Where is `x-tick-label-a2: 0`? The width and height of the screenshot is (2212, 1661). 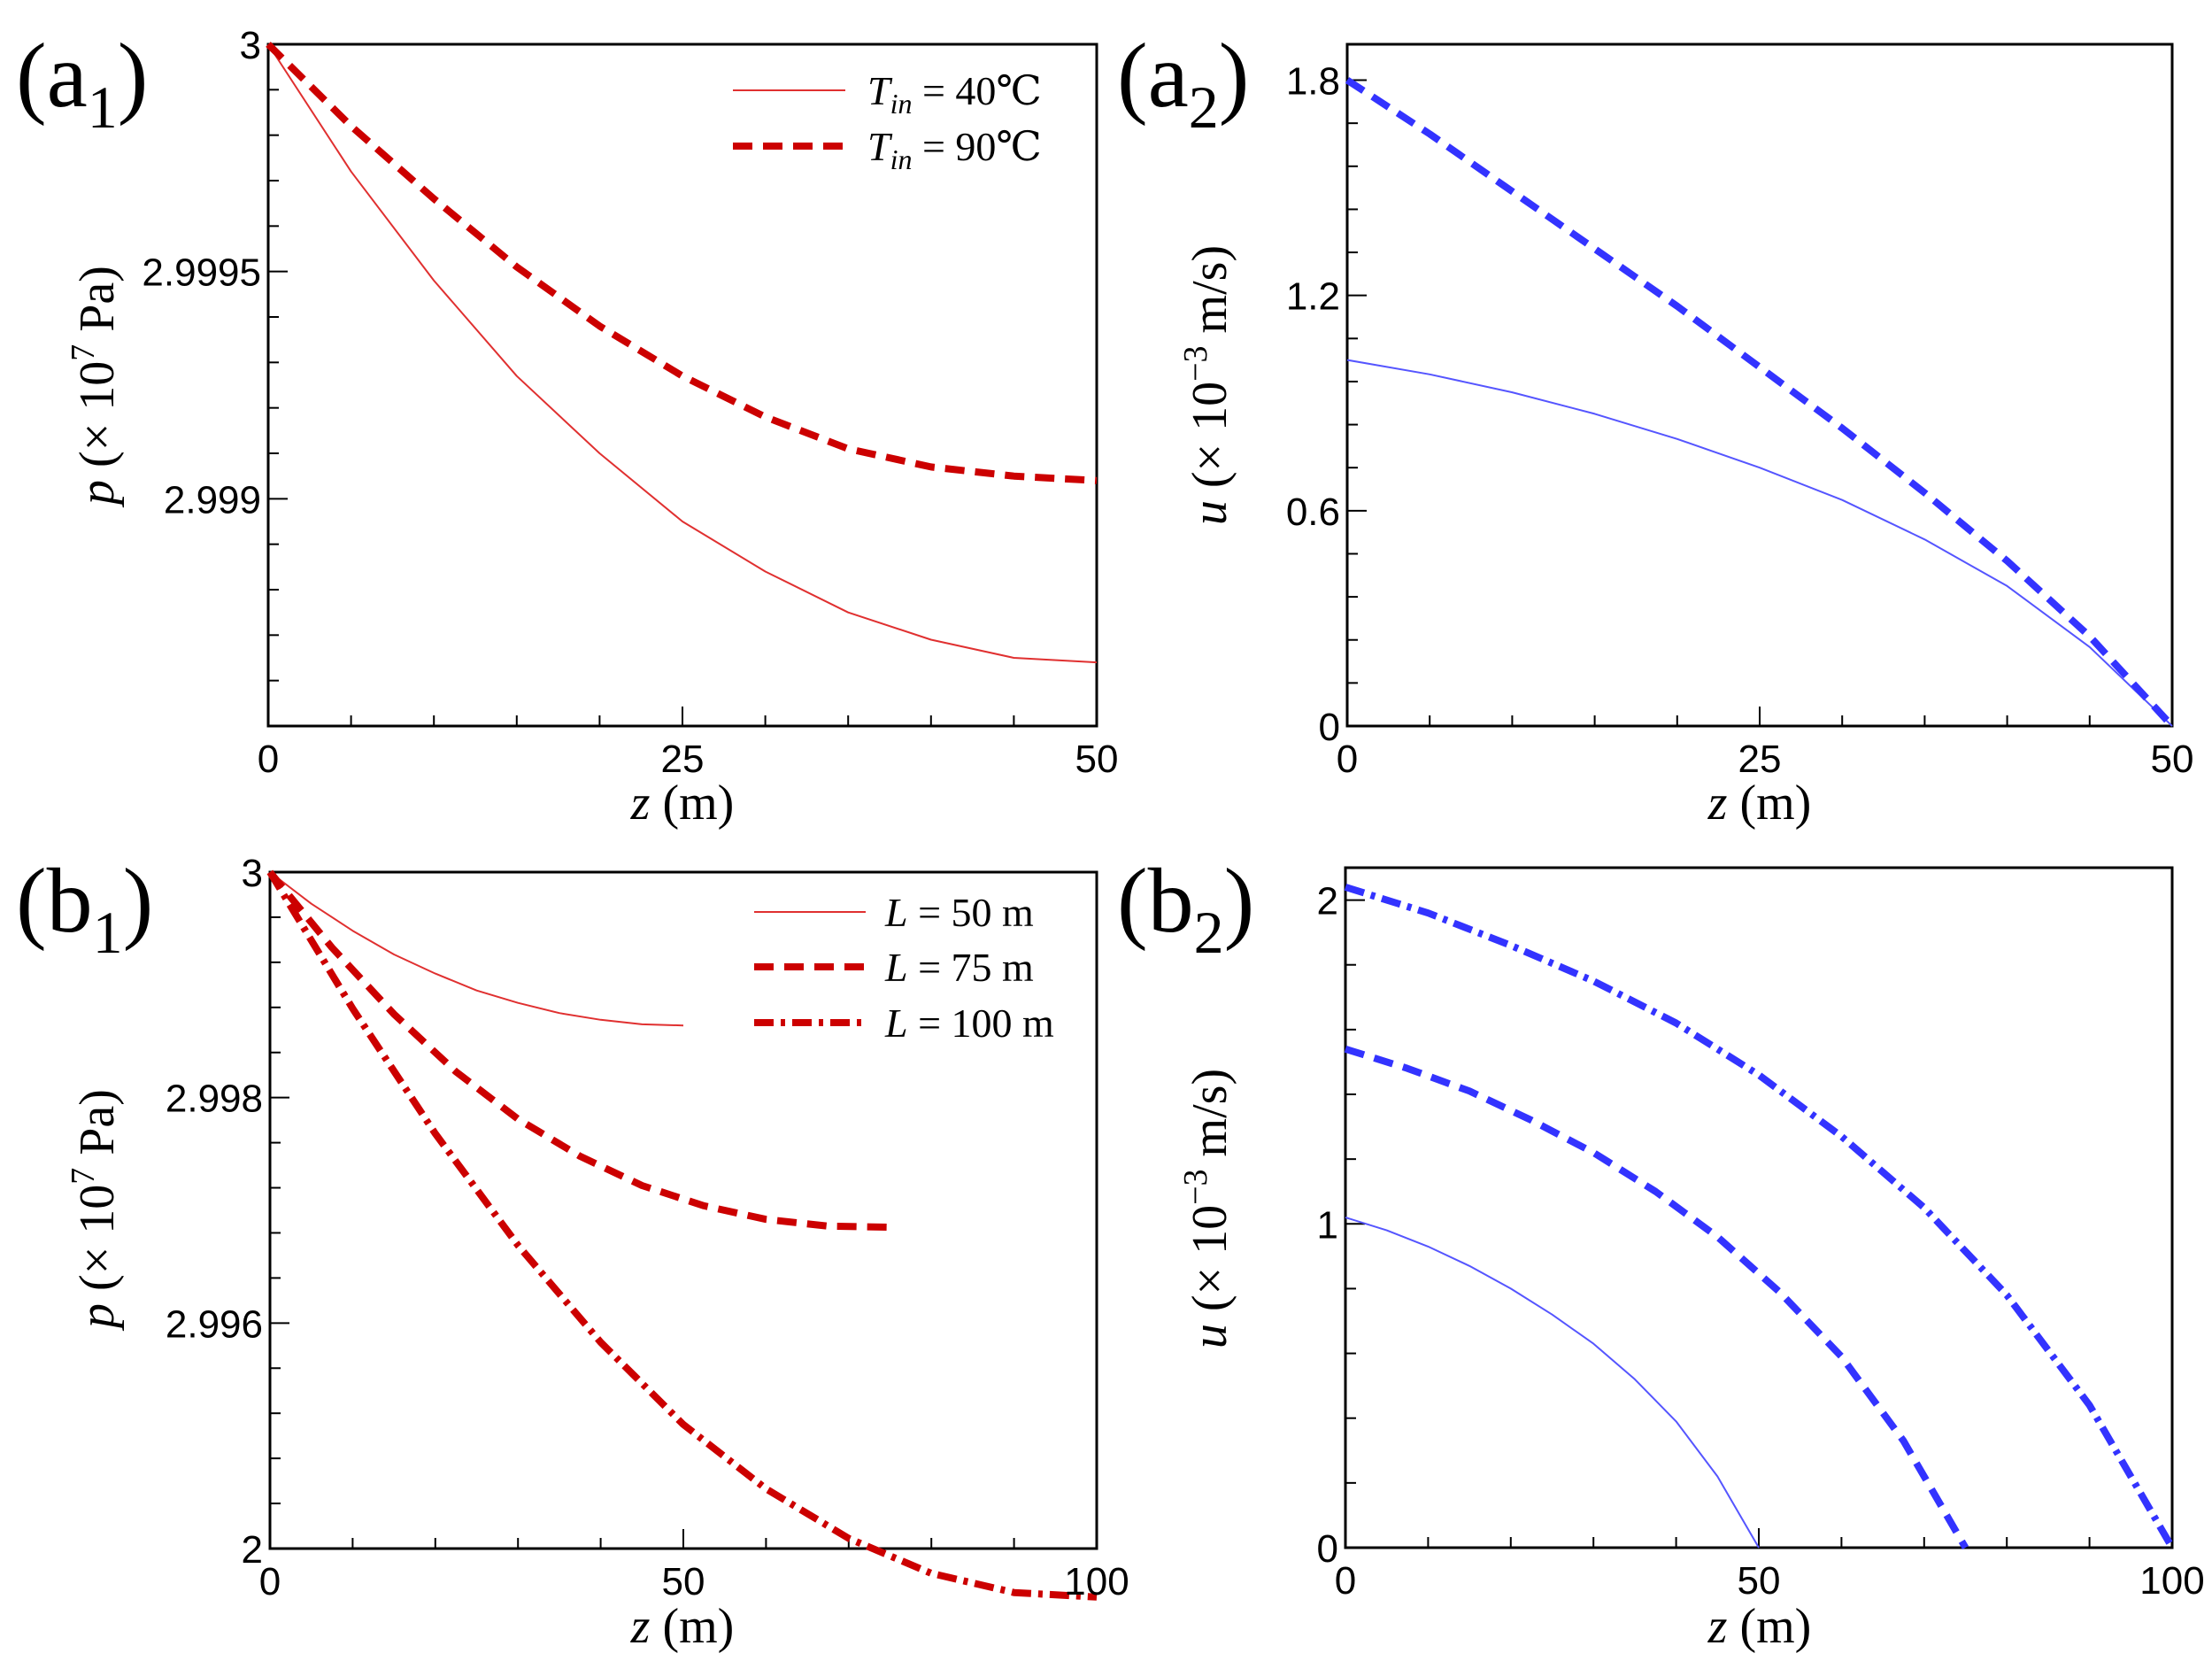
x-tick-label-a2: 0 is located at coordinates (1347, 759).